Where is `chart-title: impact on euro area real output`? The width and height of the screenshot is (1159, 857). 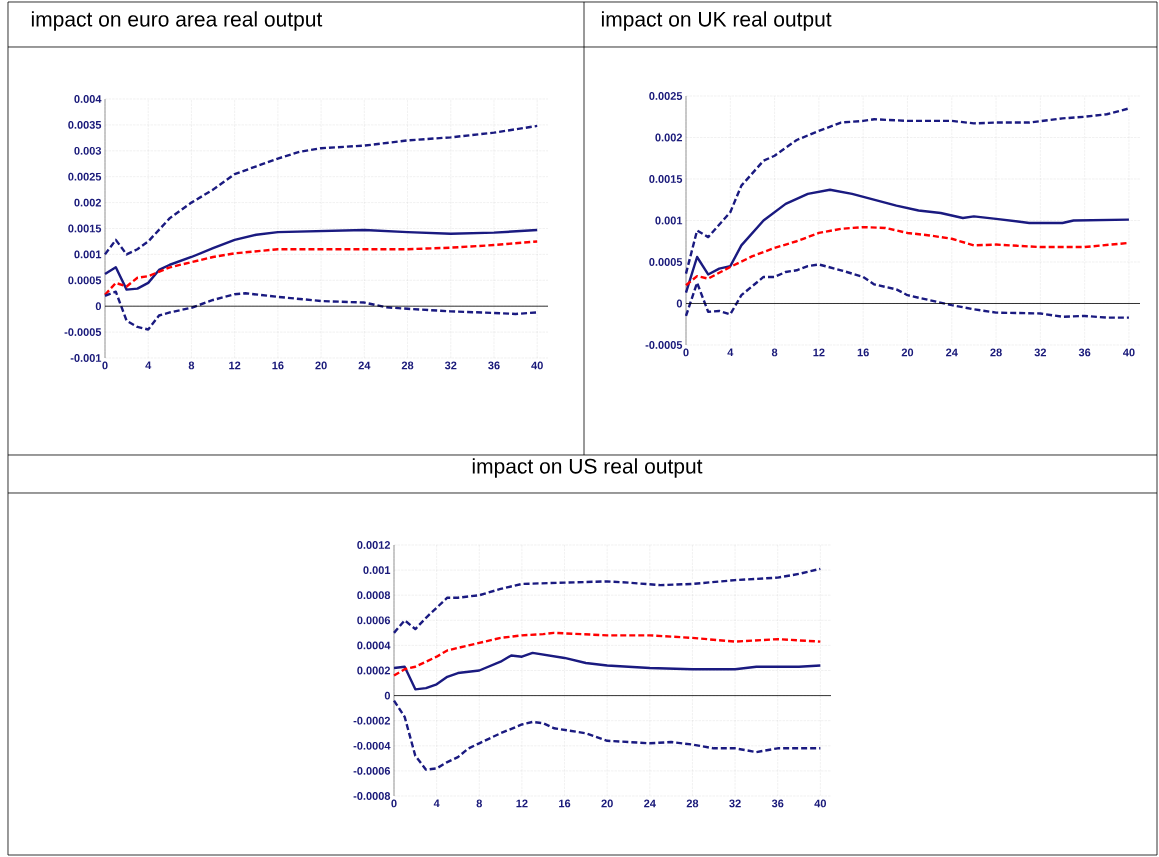 chart-title: impact on euro area real output is located at coordinates (177, 21).